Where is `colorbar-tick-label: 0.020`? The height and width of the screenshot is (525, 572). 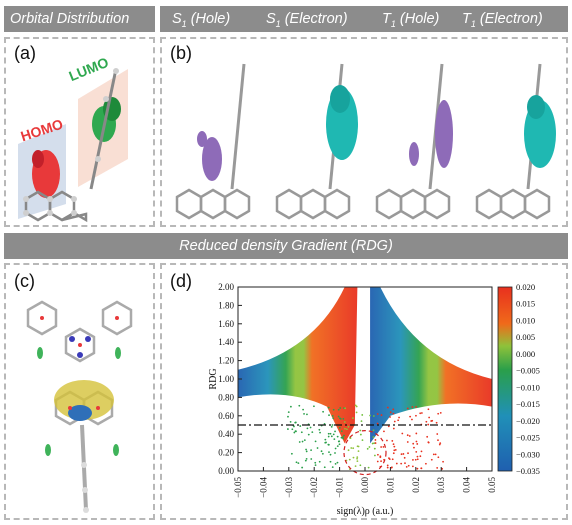
colorbar-tick-label: 0.020 is located at coordinates (525, 287).